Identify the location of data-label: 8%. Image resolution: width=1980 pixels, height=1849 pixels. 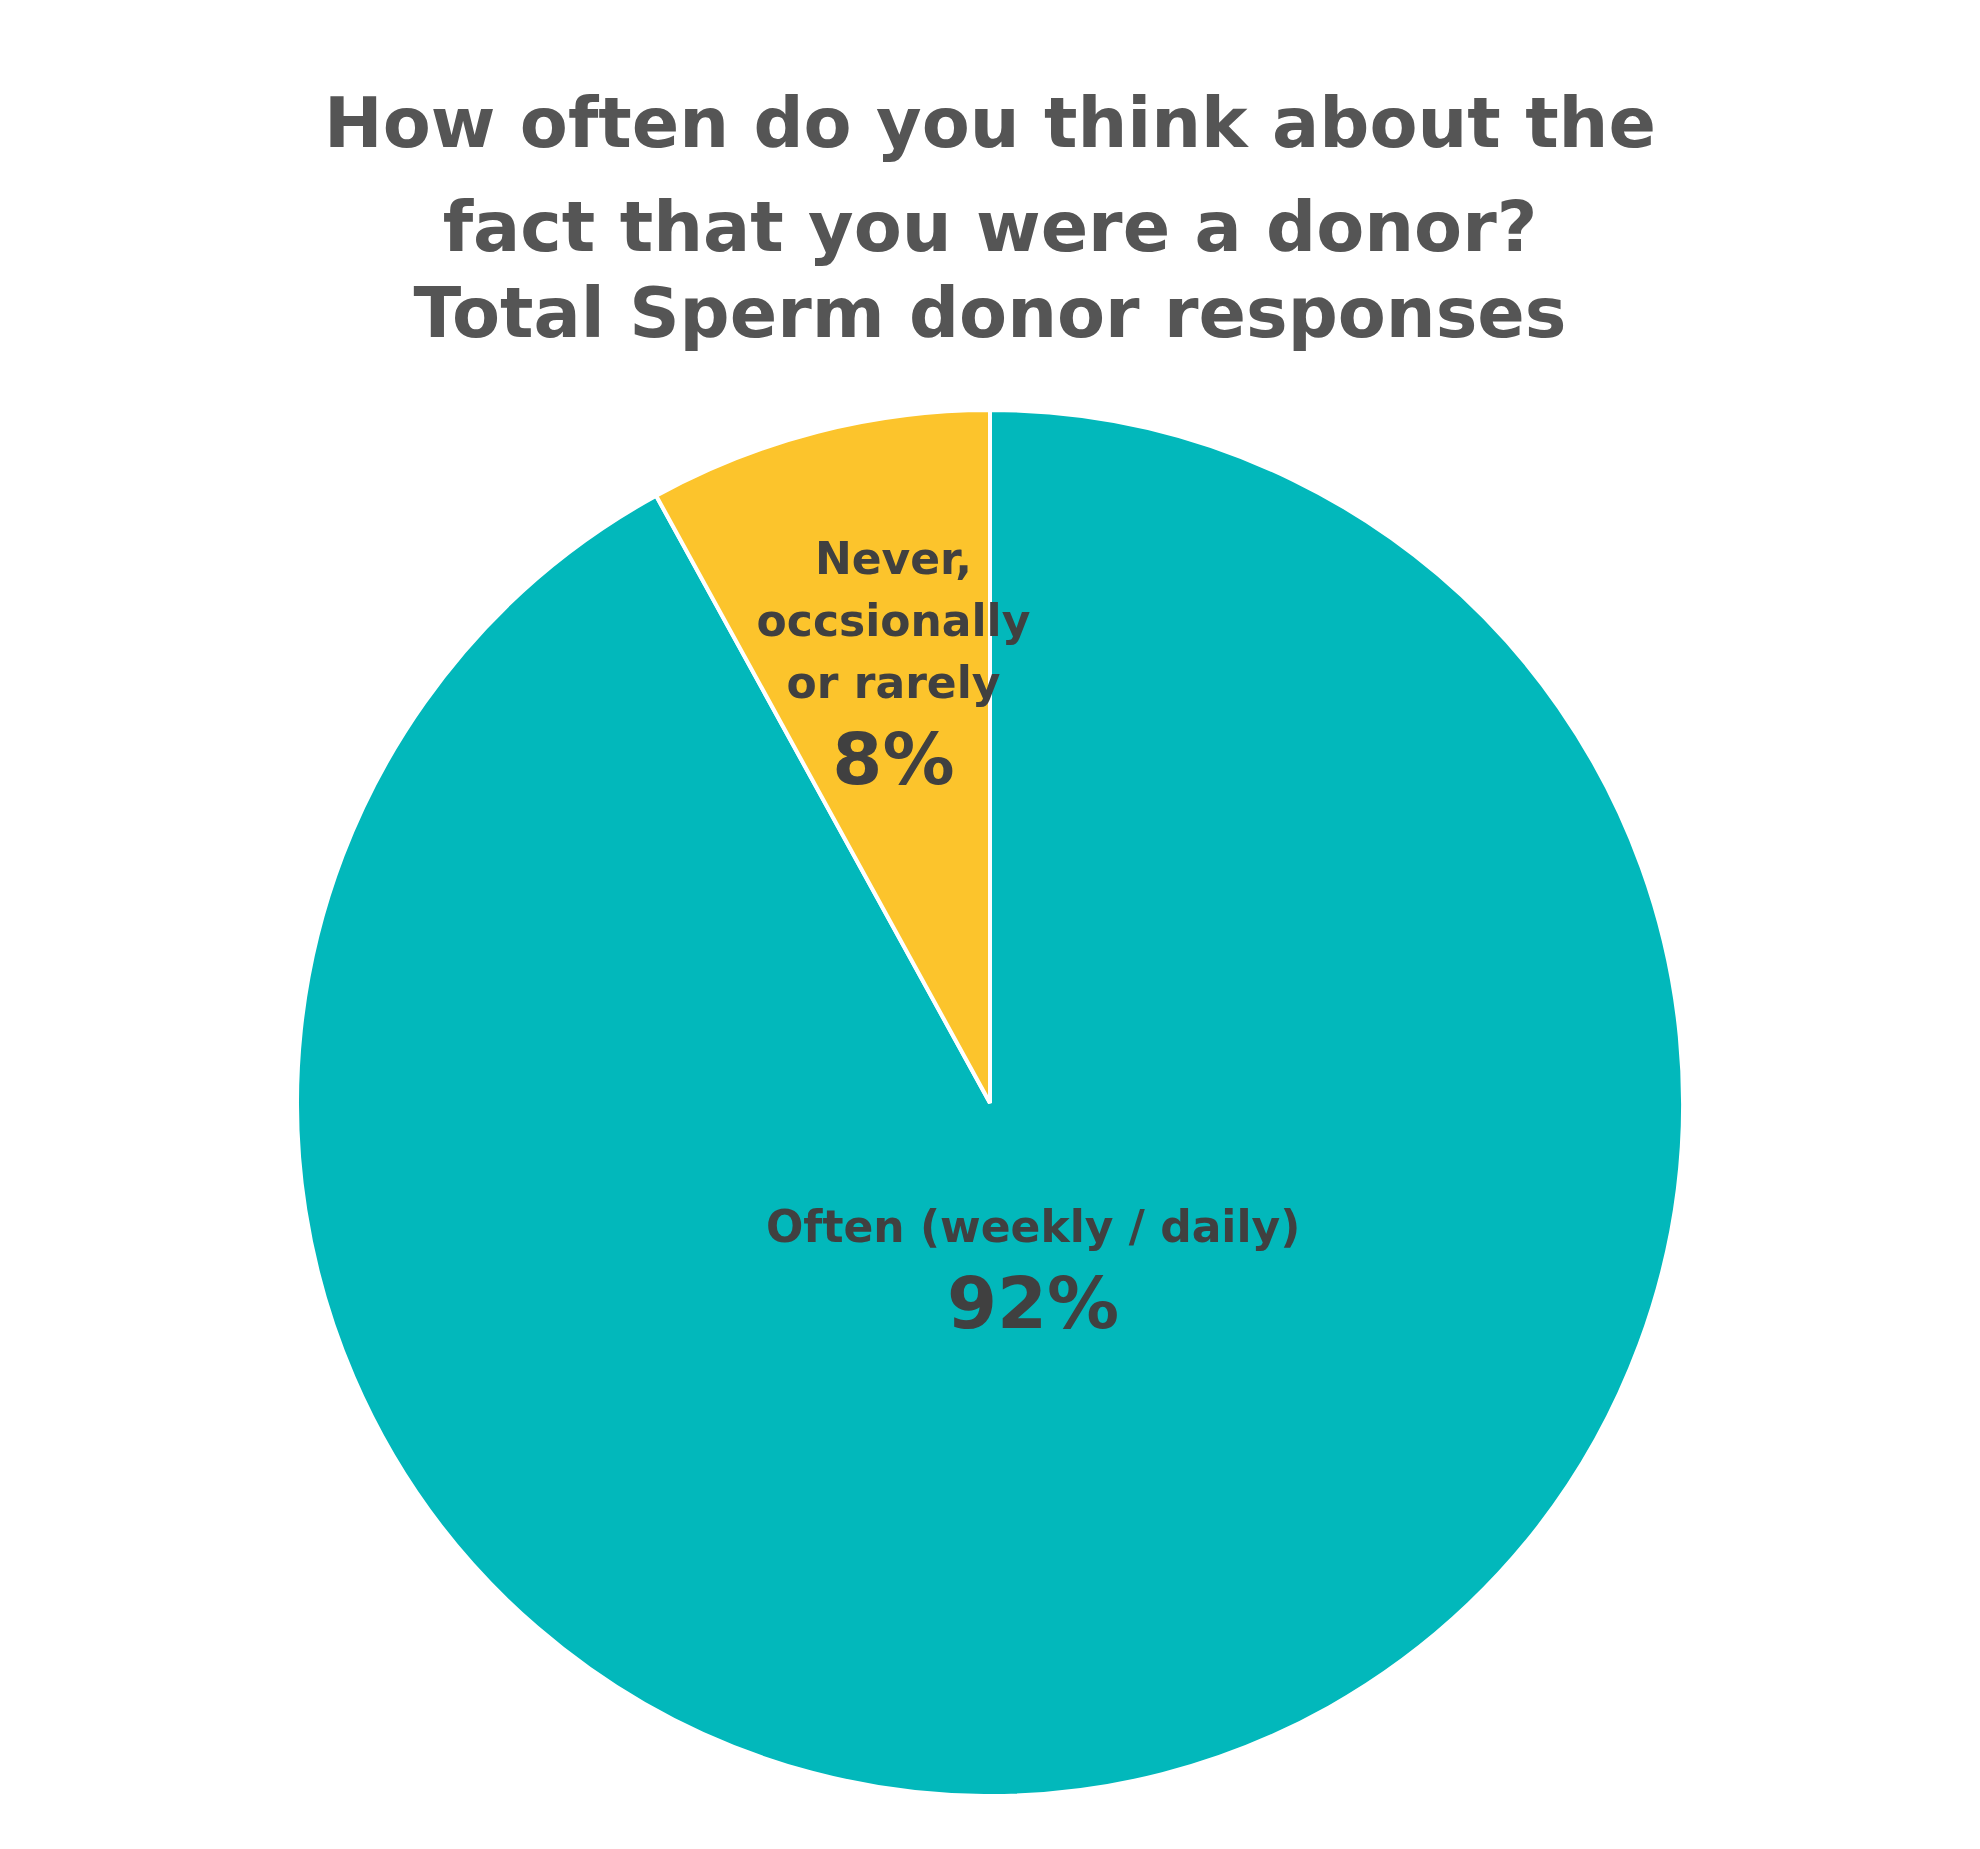
(893, 759).